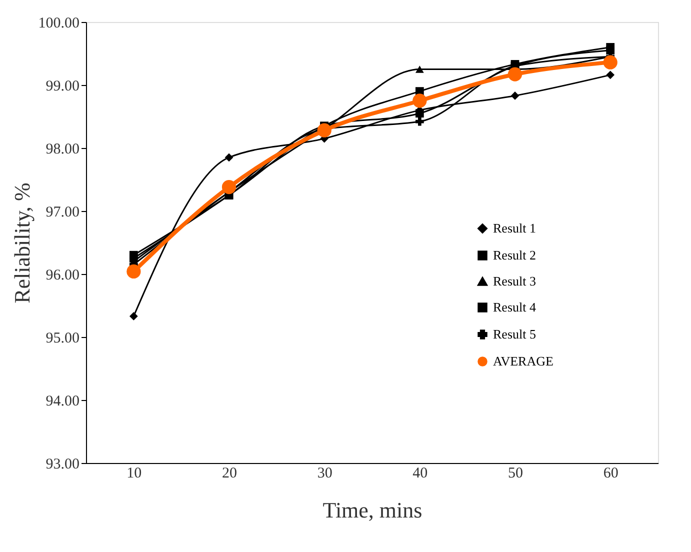 The width and height of the screenshot is (691, 552). What do you see at coordinates (610, 474) in the screenshot?
I see `x-tick-label: 60` at bounding box center [610, 474].